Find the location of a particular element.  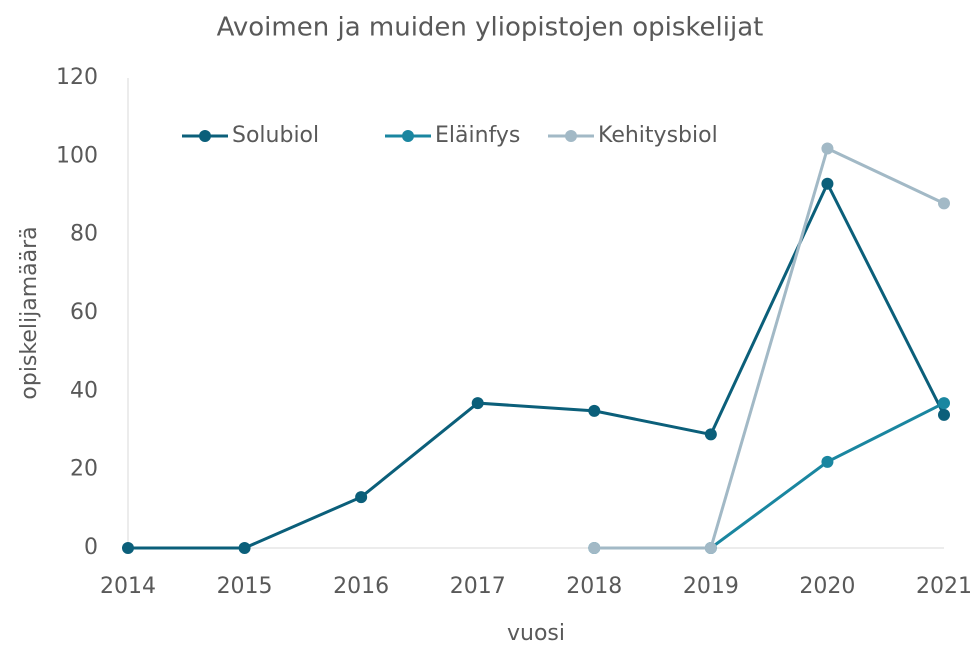

y-tick-label: 80 is located at coordinates (84, 234).